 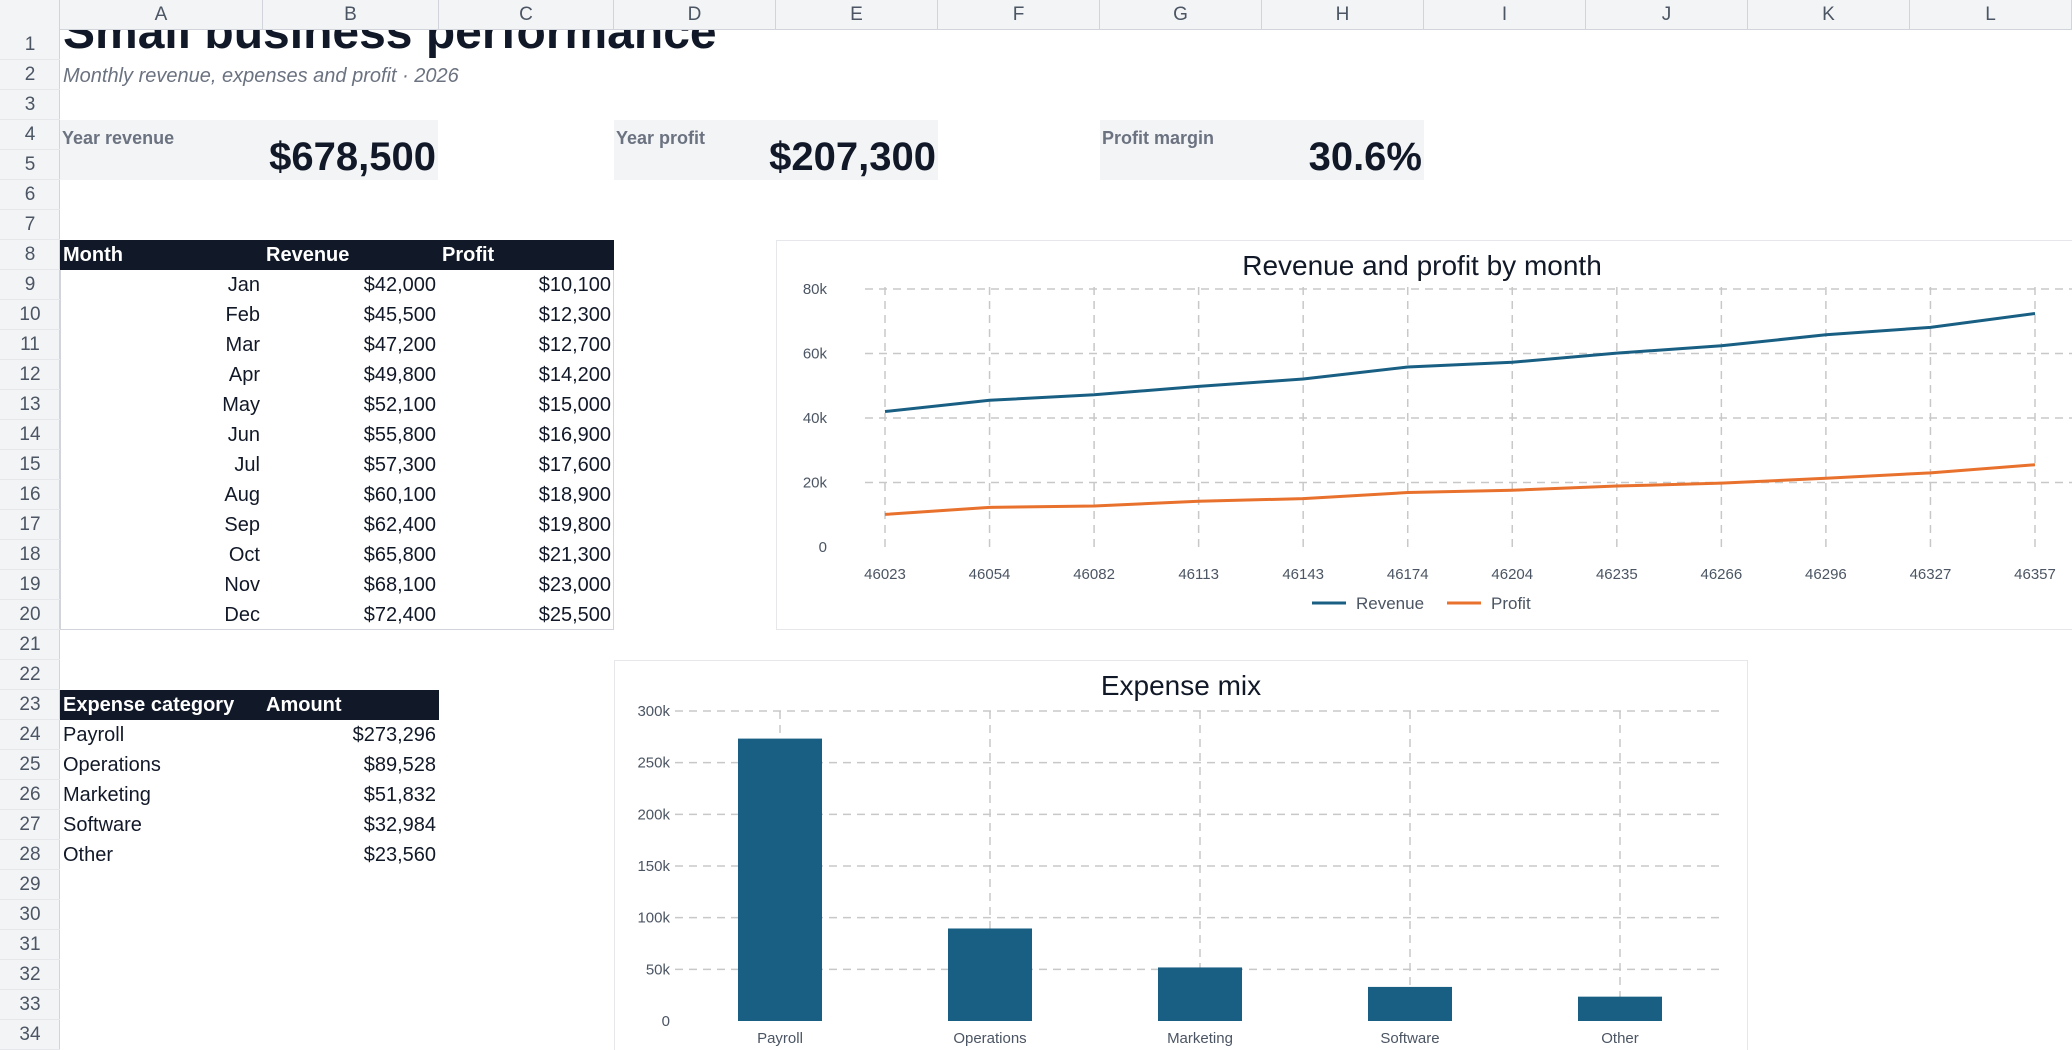 I want to click on month-cell: May, so click(x=241, y=405).